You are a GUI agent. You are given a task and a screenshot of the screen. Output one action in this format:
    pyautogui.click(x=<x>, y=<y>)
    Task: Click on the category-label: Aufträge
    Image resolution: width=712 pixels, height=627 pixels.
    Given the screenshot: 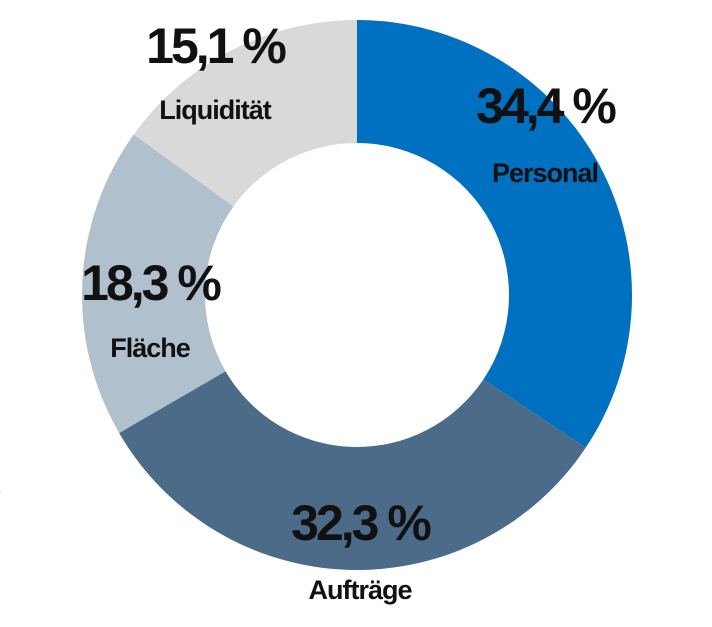 What is the action you would take?
    pyautogui.click(x=360, y=590)
    